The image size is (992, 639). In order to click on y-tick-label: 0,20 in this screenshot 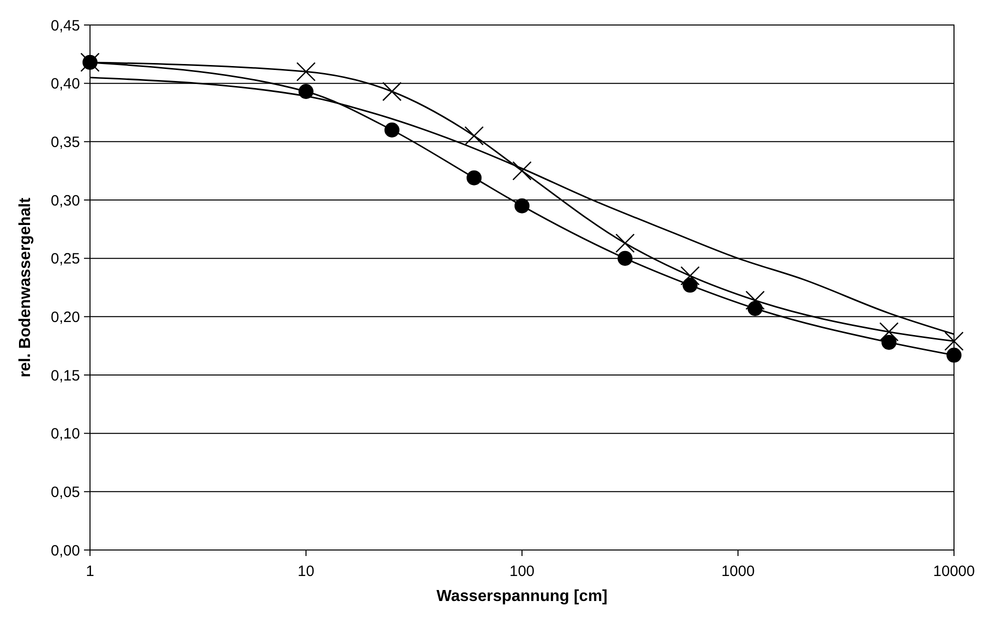, I will do `click(65, 317)`.